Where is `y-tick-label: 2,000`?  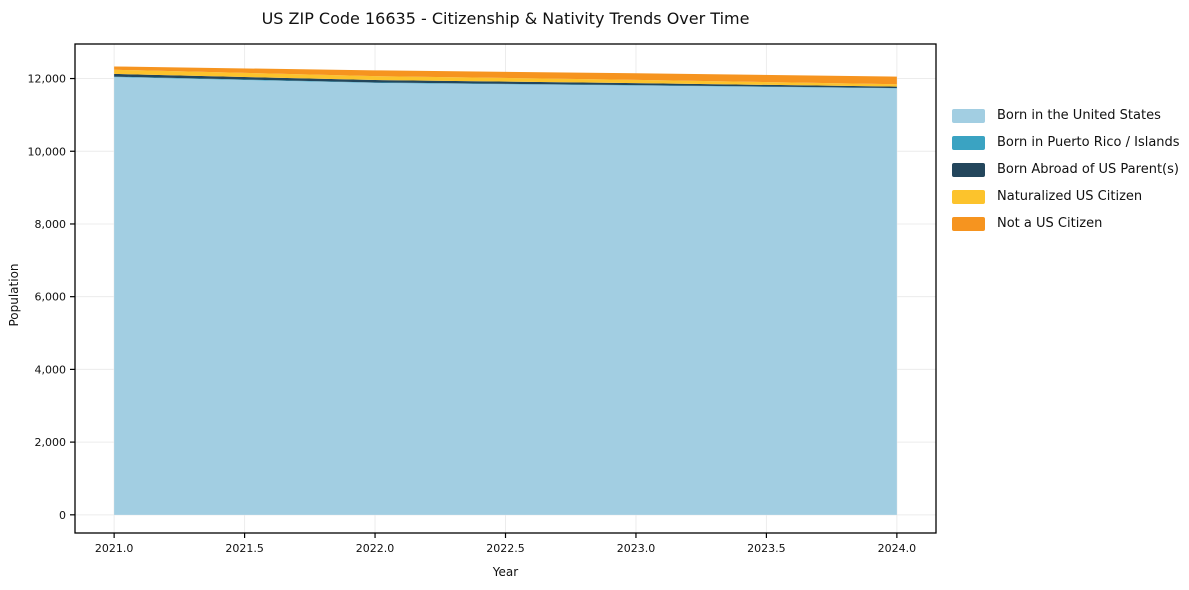
y-tick-label: 2,000 is located at coordinates (51, 442).